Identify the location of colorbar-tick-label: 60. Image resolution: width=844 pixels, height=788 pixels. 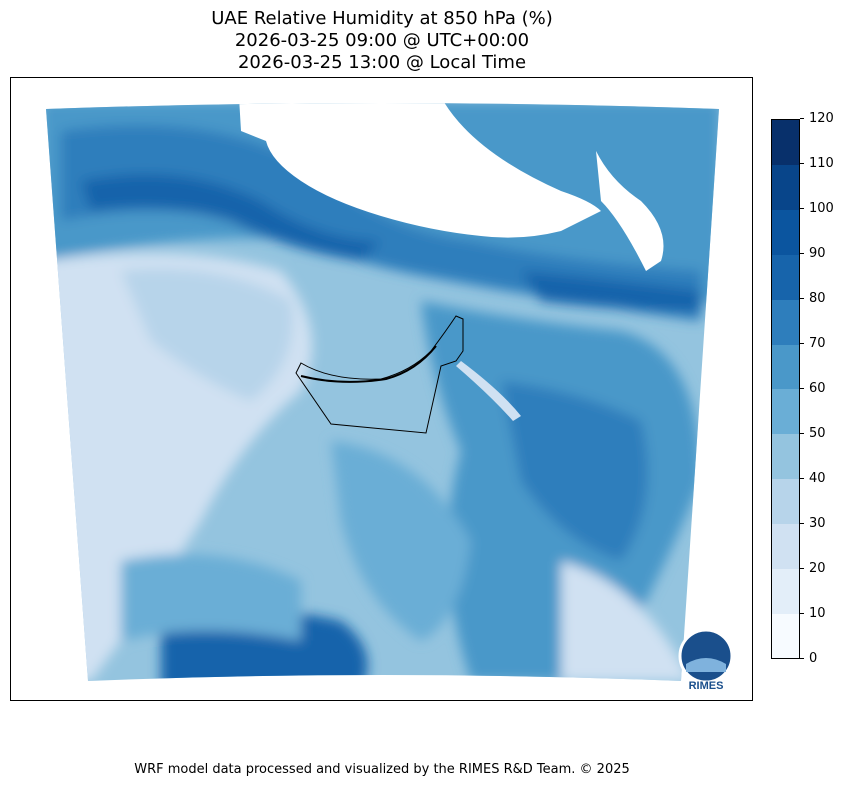
(813, 388).